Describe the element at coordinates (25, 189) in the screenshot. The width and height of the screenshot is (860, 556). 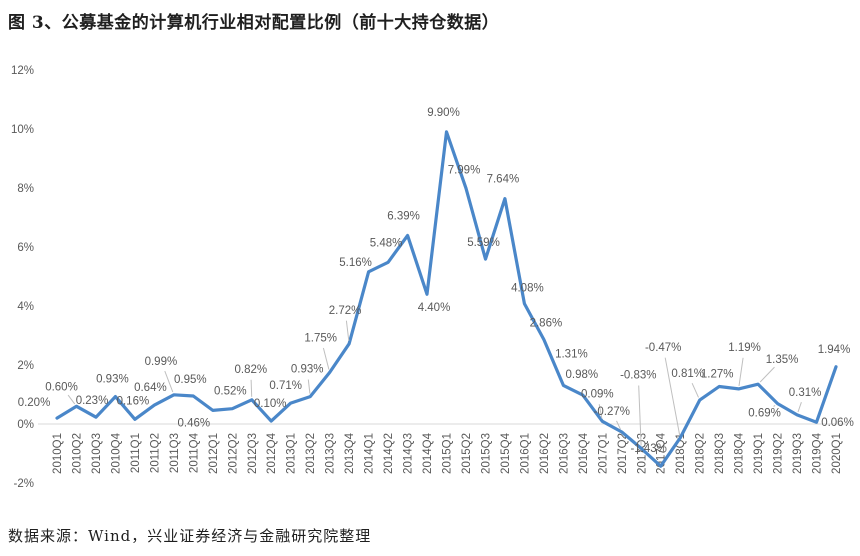
I see `y-tick-label: 8%` at that location.